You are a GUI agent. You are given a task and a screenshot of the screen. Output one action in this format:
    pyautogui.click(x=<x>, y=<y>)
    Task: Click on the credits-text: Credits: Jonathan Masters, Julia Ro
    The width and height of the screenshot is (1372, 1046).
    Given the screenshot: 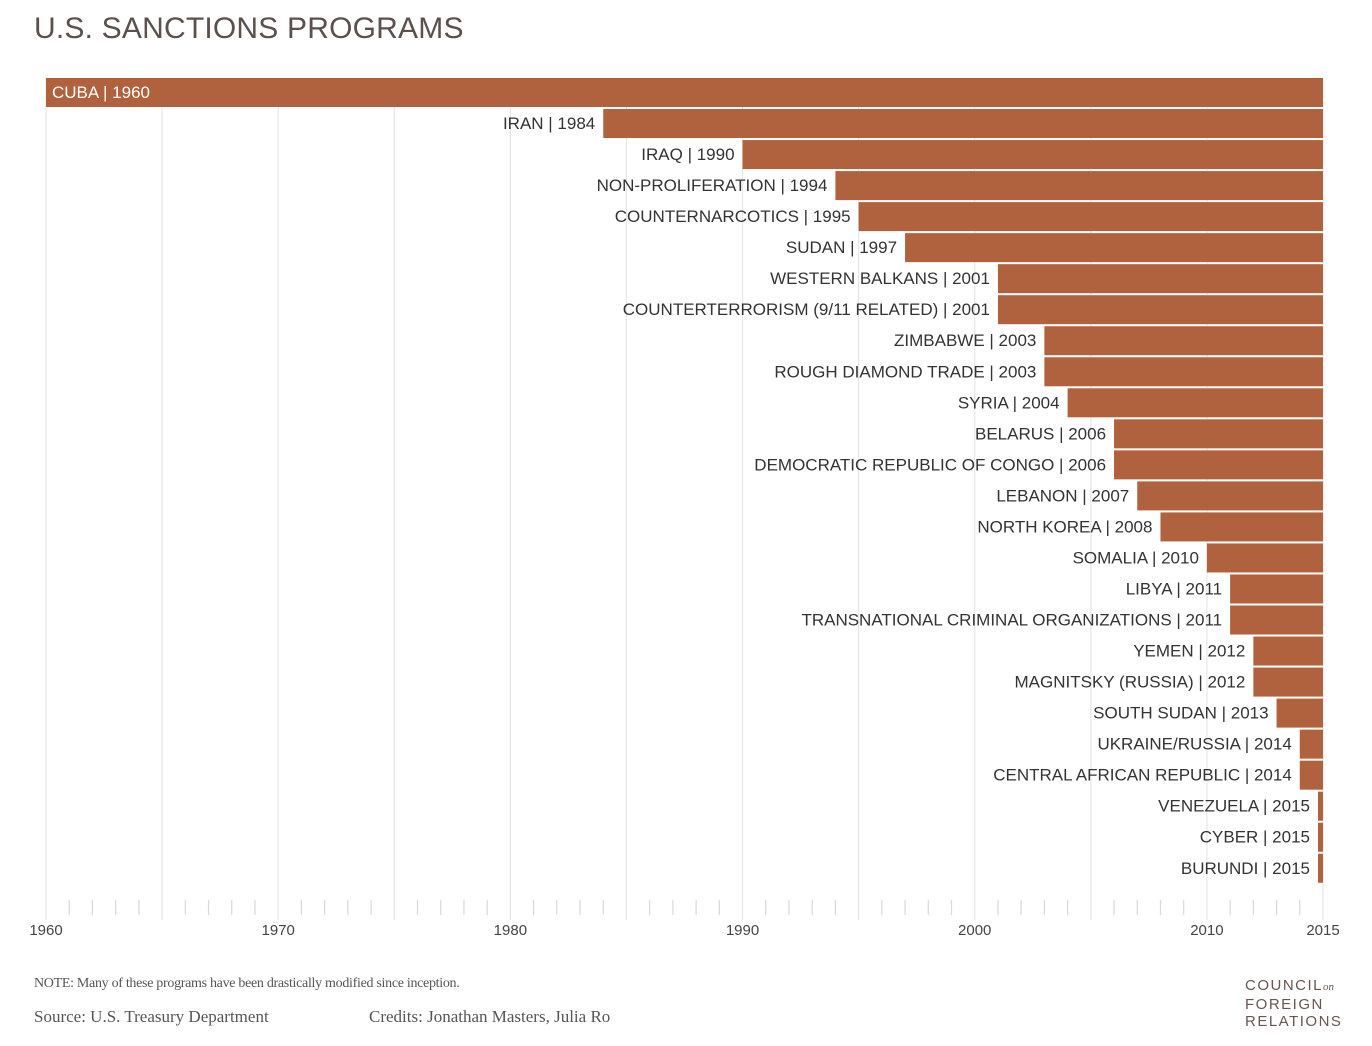 What is the action you would take?
    pyautogui.click(x=490, y=1016)
    